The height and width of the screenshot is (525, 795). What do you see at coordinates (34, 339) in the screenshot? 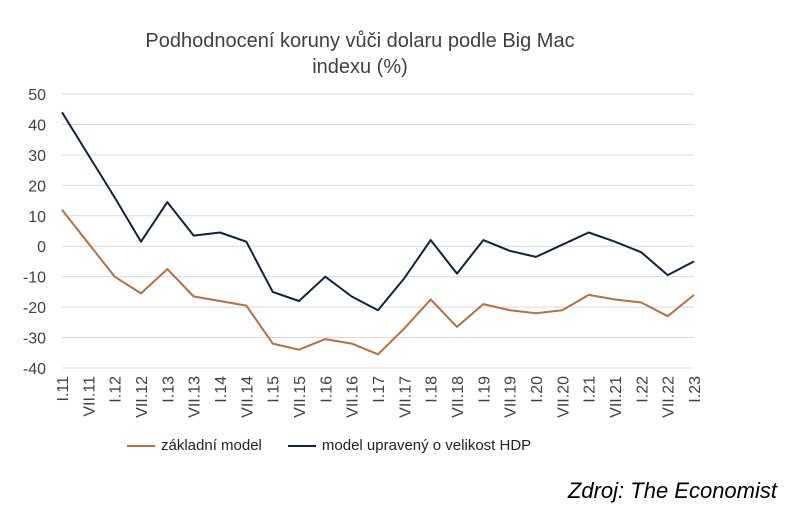
I see `y-tick-label: -30` at bounding box center [34, 339].